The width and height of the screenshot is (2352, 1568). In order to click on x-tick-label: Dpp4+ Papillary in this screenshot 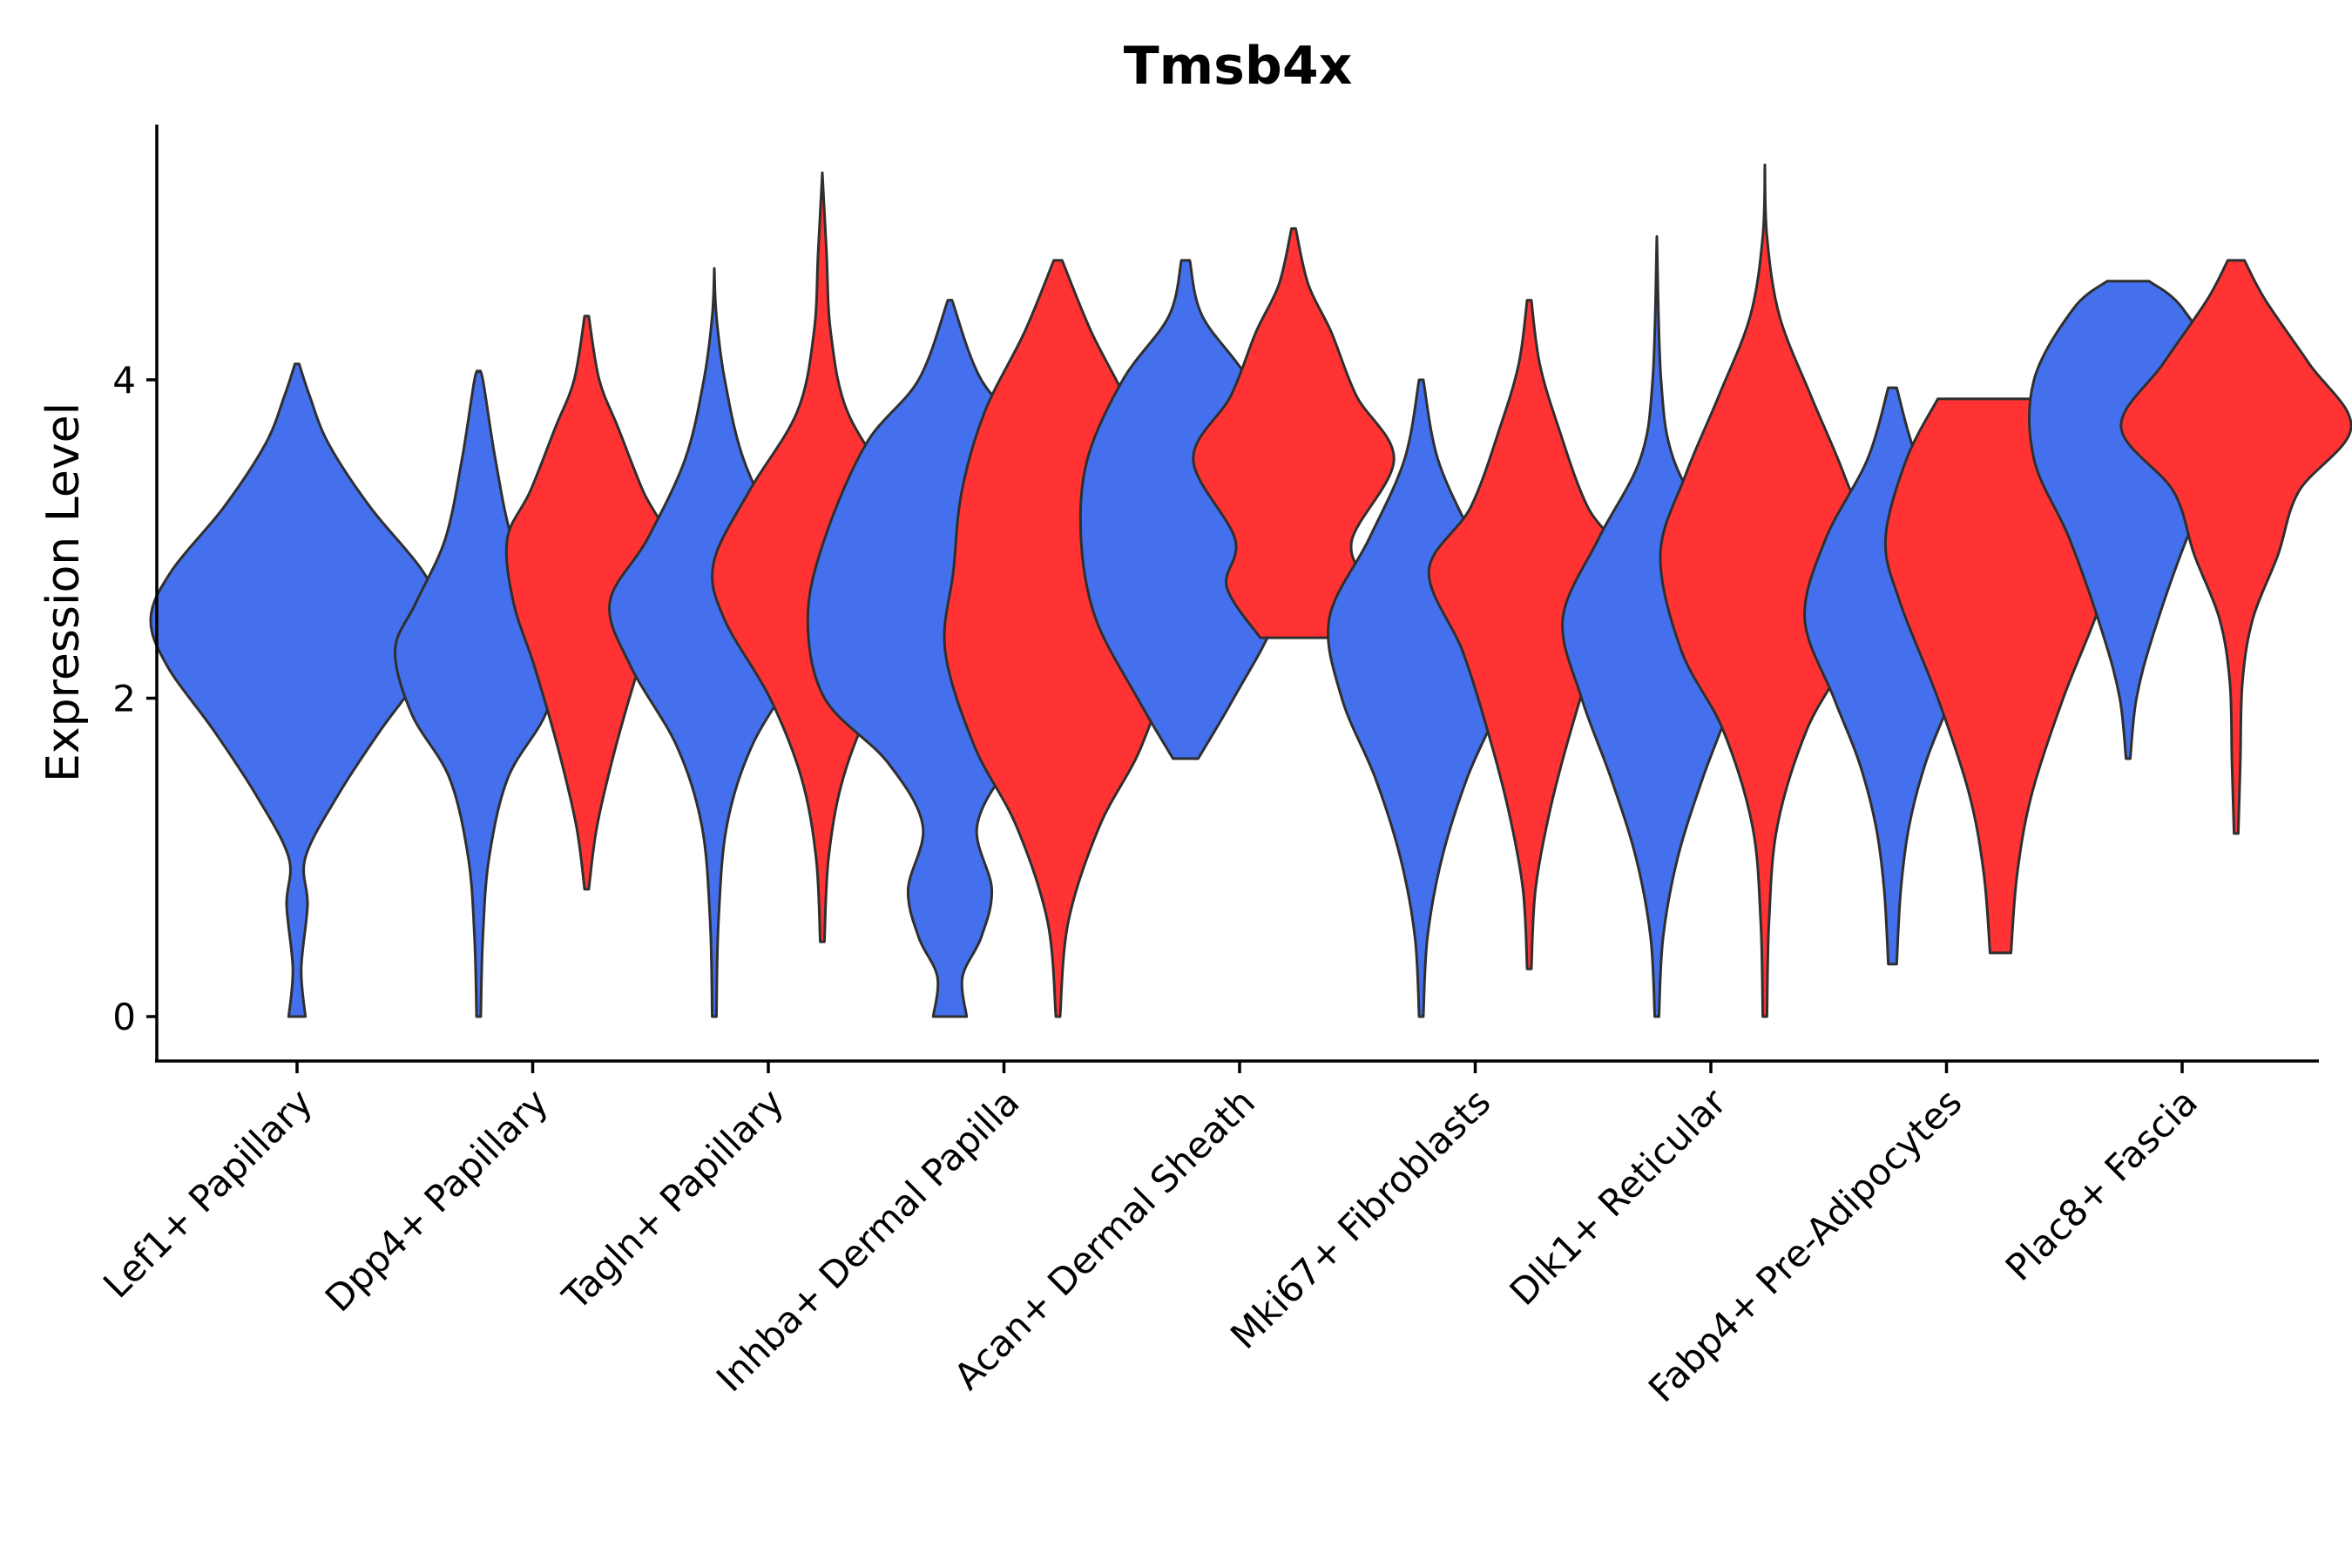, I will do `click(437, 1200)`.